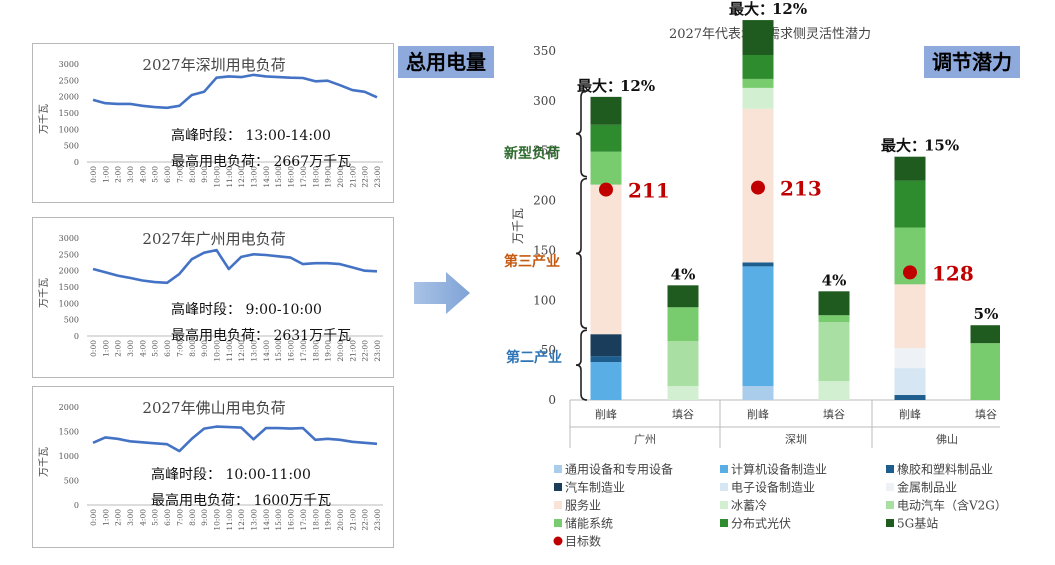  What do you see at coordinates (751, 9) in the screenshot?
I see `max-label-prefix: 最大：` at bounding box center [751, 9].